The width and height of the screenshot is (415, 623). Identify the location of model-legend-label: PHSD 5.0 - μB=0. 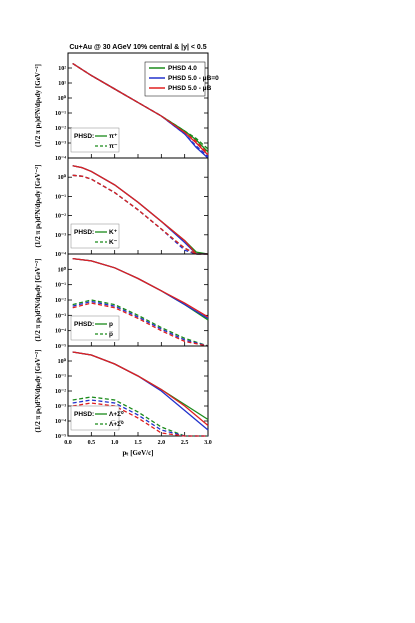
(193, 78).